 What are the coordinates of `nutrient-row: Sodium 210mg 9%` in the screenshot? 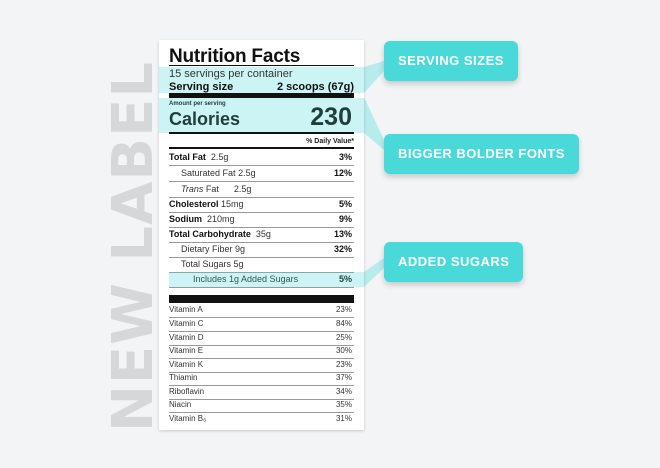 It's located at (261, 220).